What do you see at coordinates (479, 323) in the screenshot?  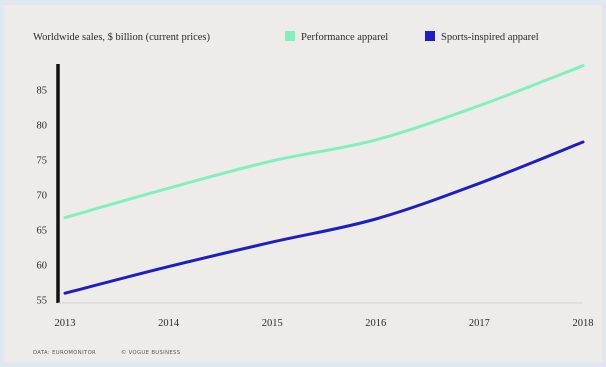 I see `x-tick-label: 2017` at bounding box center [479, 323].